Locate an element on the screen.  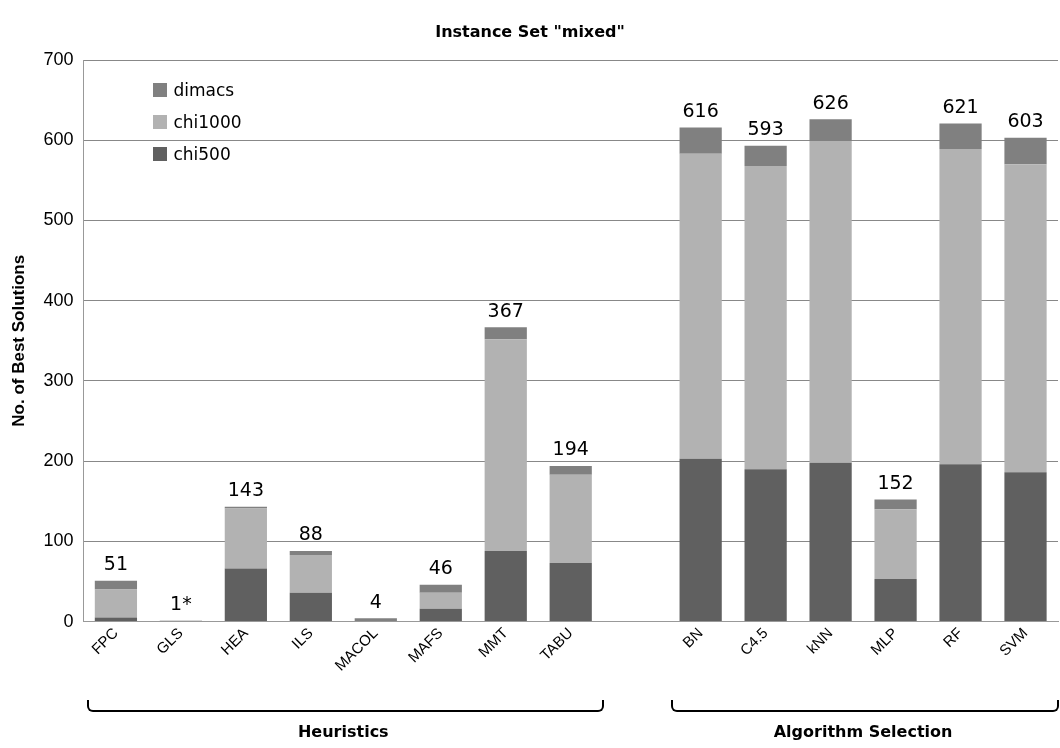
text: Algorithm Selection is located at coordinates (863, 731).